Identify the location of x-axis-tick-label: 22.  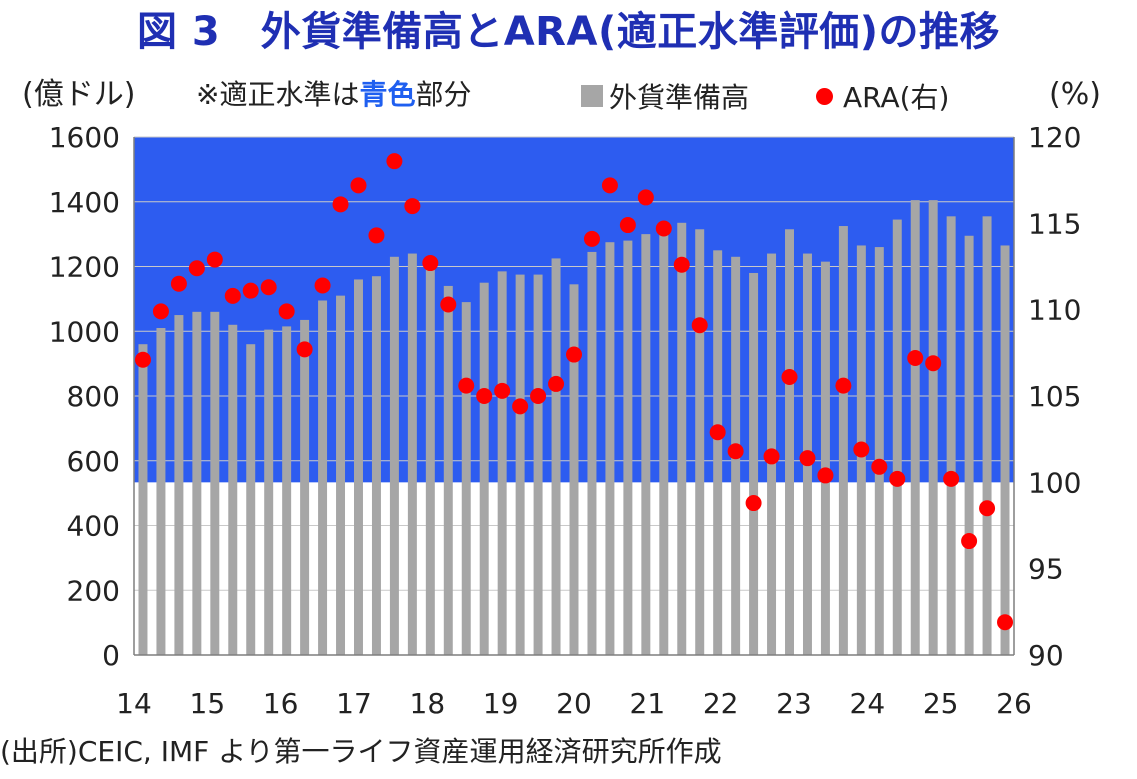
(721, 703).